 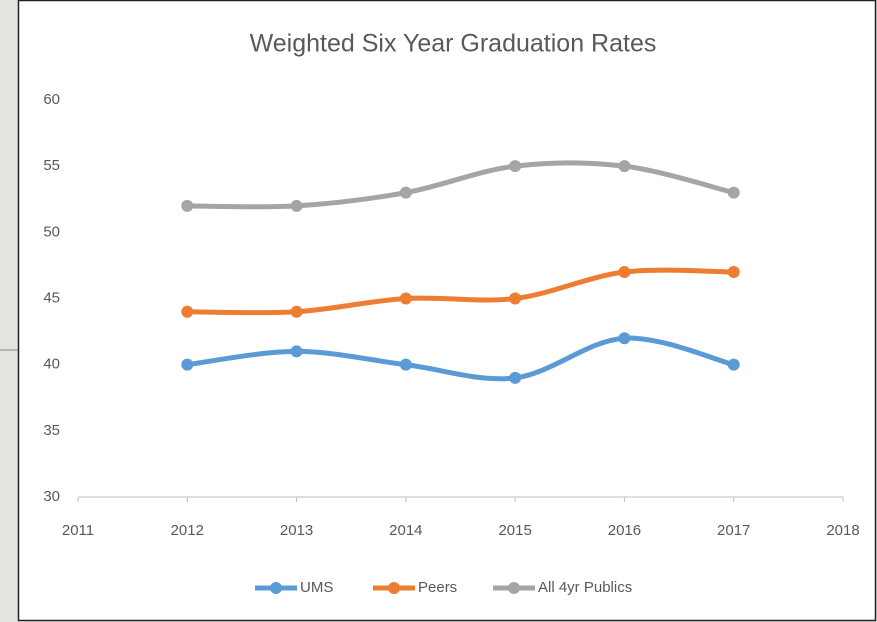 I want to click on x-tick-label: 2015, so click(x=514, y=530).